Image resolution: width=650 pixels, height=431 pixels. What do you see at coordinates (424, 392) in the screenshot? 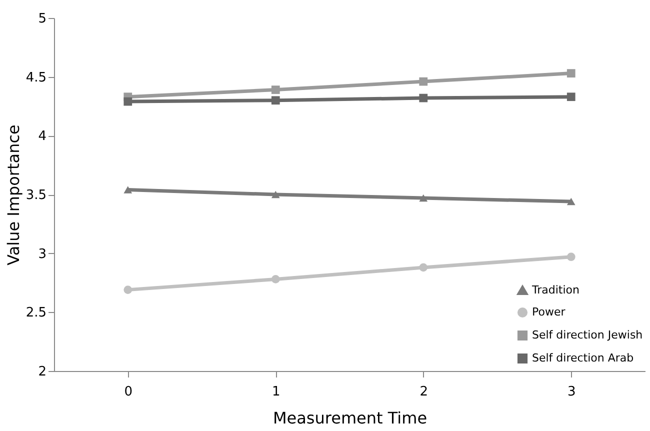
I see `x-tick-label: 2` at bounding box center [424, 392].